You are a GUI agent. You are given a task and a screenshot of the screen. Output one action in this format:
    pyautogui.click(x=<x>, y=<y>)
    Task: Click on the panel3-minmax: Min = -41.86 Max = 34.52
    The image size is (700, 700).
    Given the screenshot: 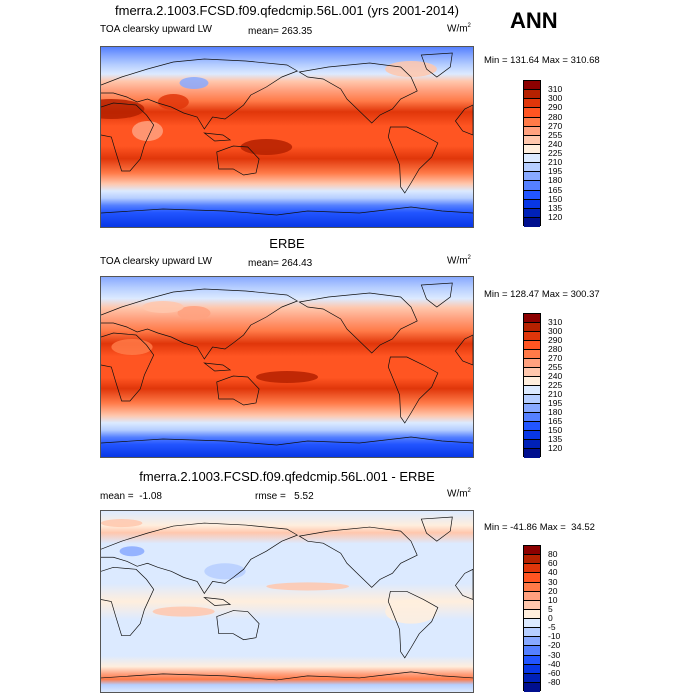 What is the action you would take?
    pyautogui.click(x=539, y=527)
    